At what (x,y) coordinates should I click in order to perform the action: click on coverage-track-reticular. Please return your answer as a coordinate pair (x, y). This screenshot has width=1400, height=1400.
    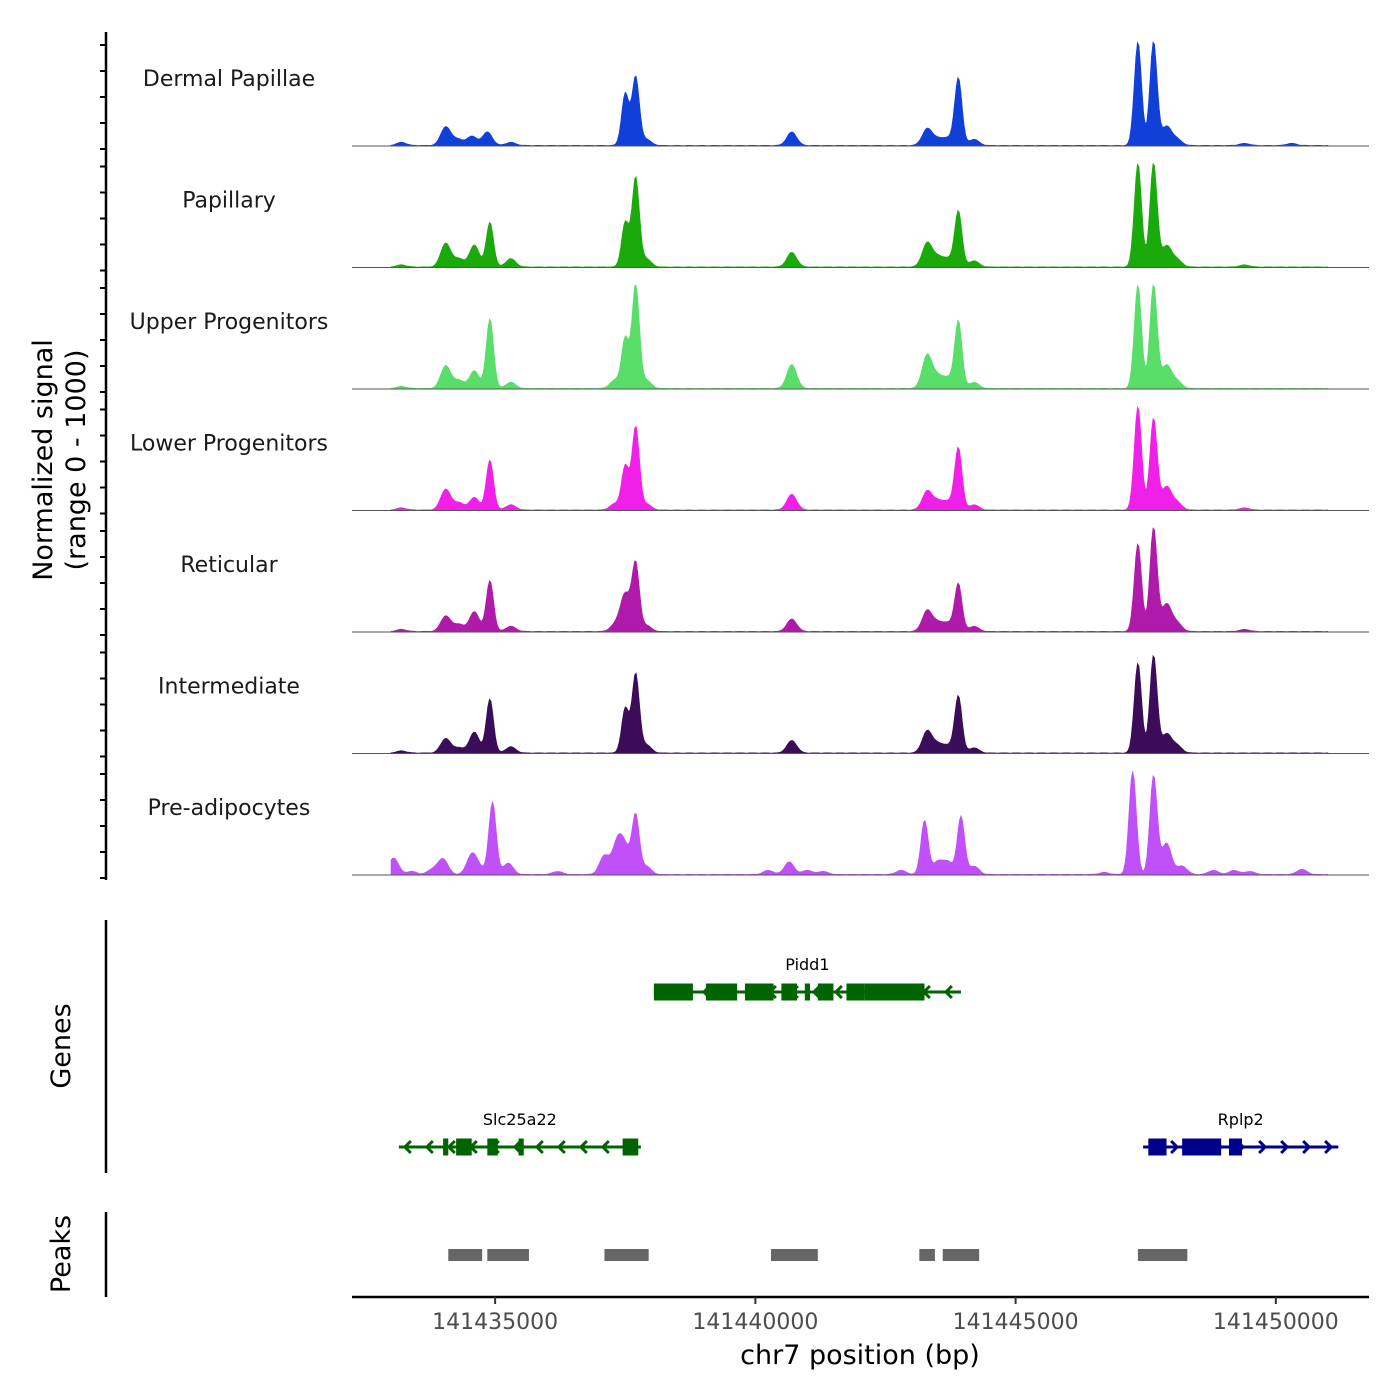
    Looking at the image, I should click on (860, 580).